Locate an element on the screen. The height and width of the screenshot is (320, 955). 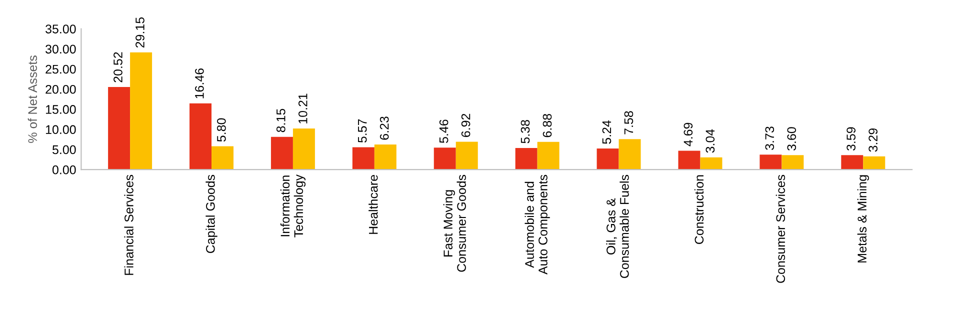
data-label: 3.04 is located at coordinates (710, 141).